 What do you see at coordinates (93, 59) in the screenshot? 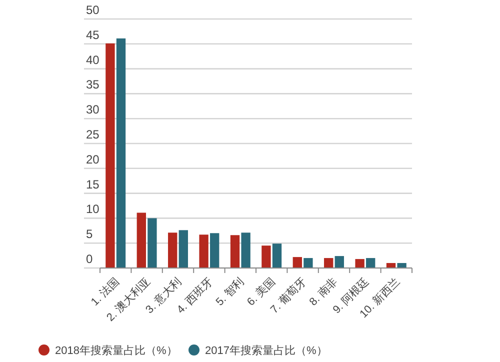
I see `y-tick-label: 40` at bounding box center [93, 59].